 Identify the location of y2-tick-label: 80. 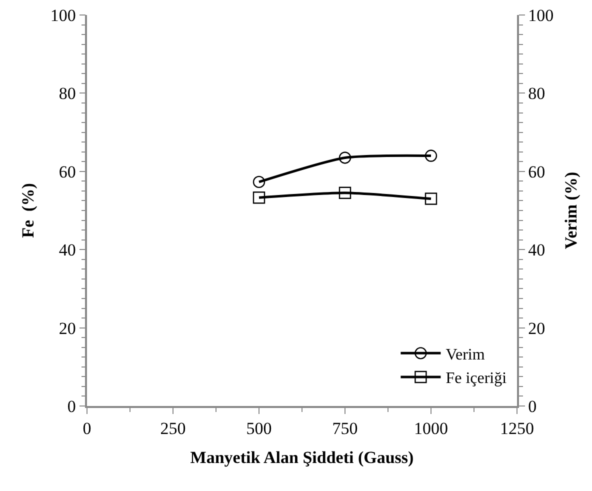
(537, 94).